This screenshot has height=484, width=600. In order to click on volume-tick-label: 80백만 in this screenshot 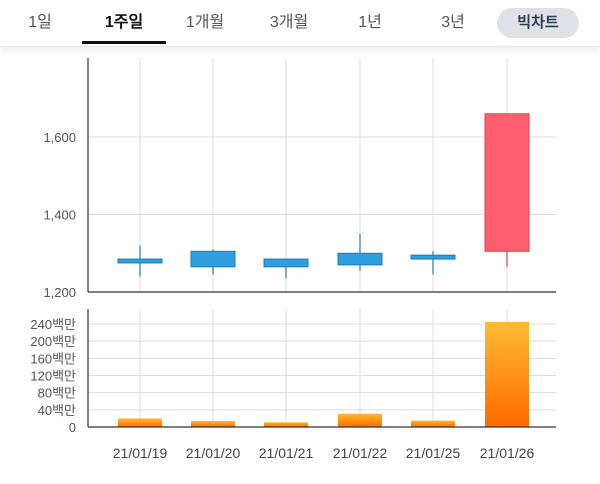, I will do `click(57, 393)`.